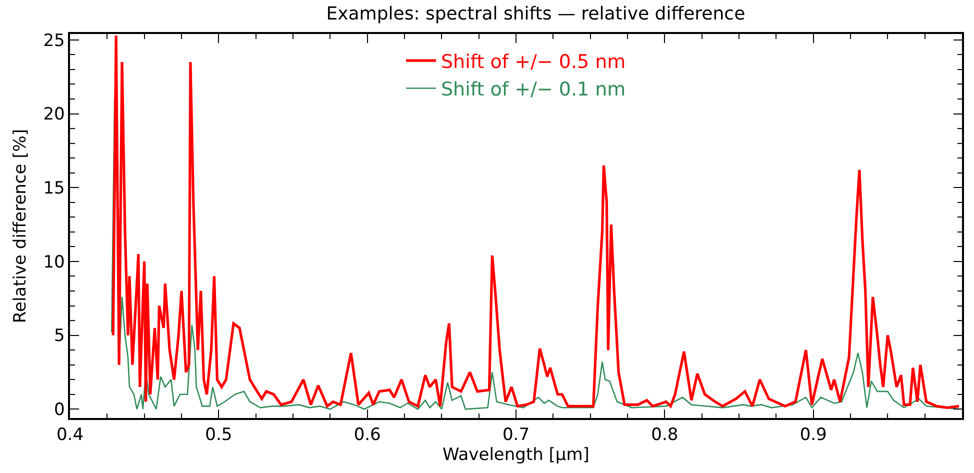 Image resolution: width=974 pixels, height=473 pixels. Describe the element at coordinates (54, 188) in the screenshot. I see `y-tick-label: 15` at that location.